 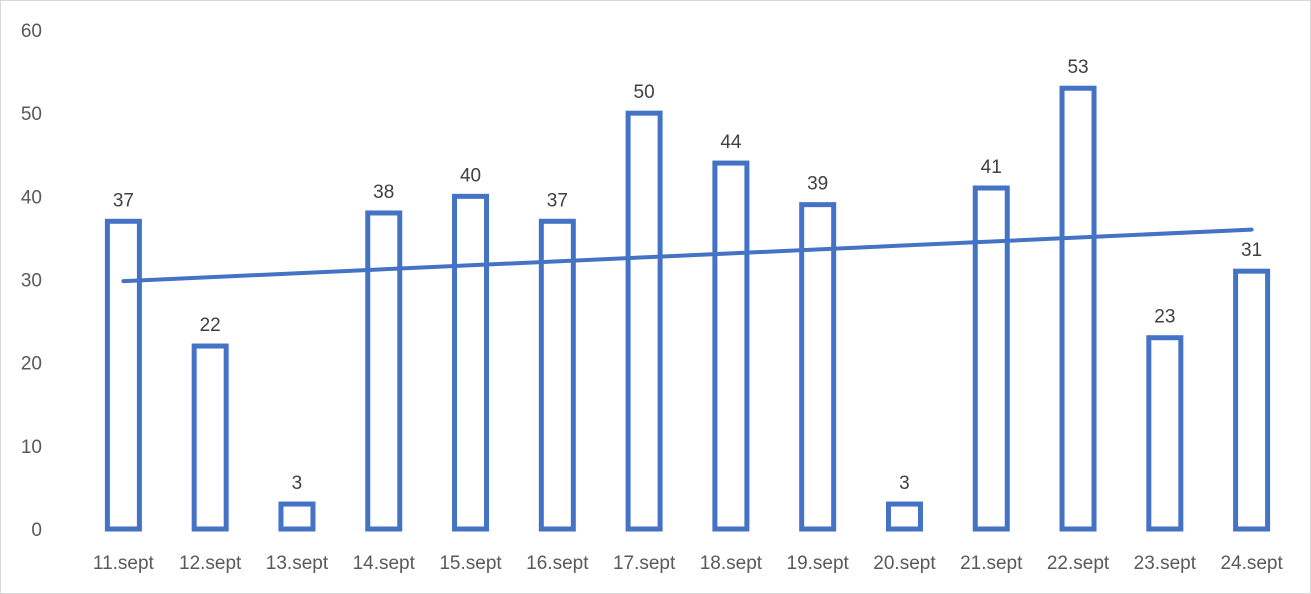 I want to click on data-label: 40, so click(x=470, y=175).